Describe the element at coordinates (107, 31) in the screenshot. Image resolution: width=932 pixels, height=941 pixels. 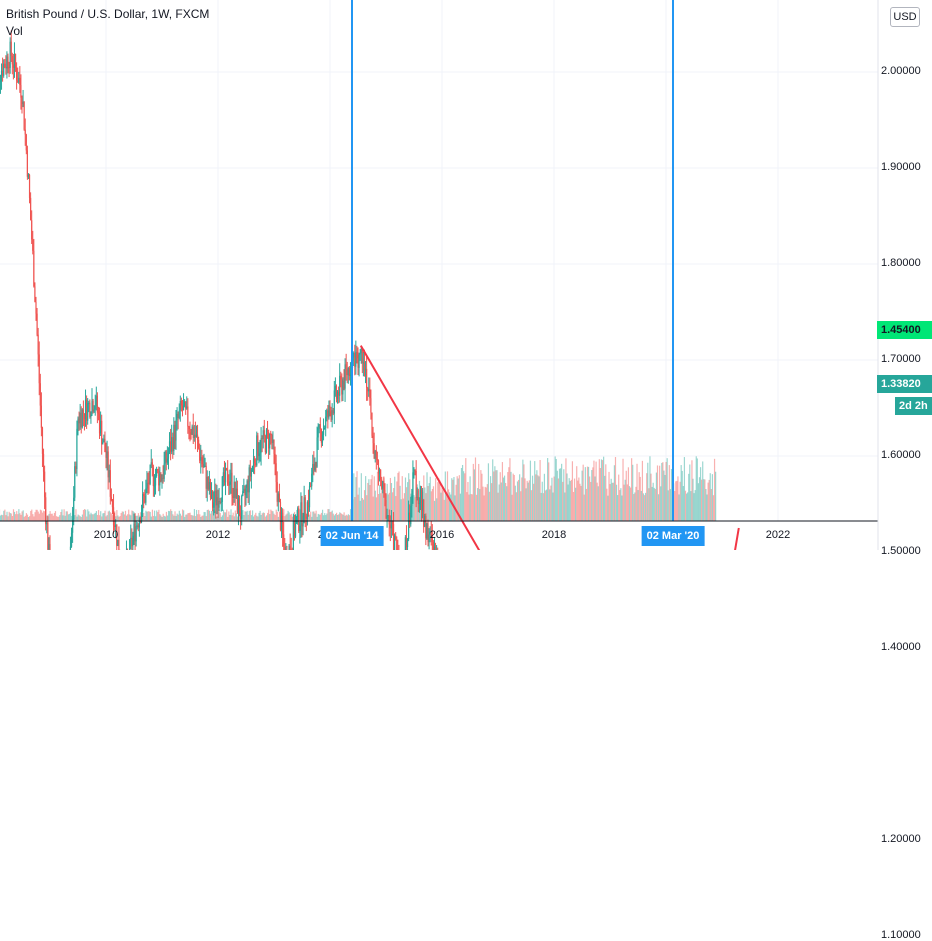
I see `volume-indicator-label: Vol` at that location.